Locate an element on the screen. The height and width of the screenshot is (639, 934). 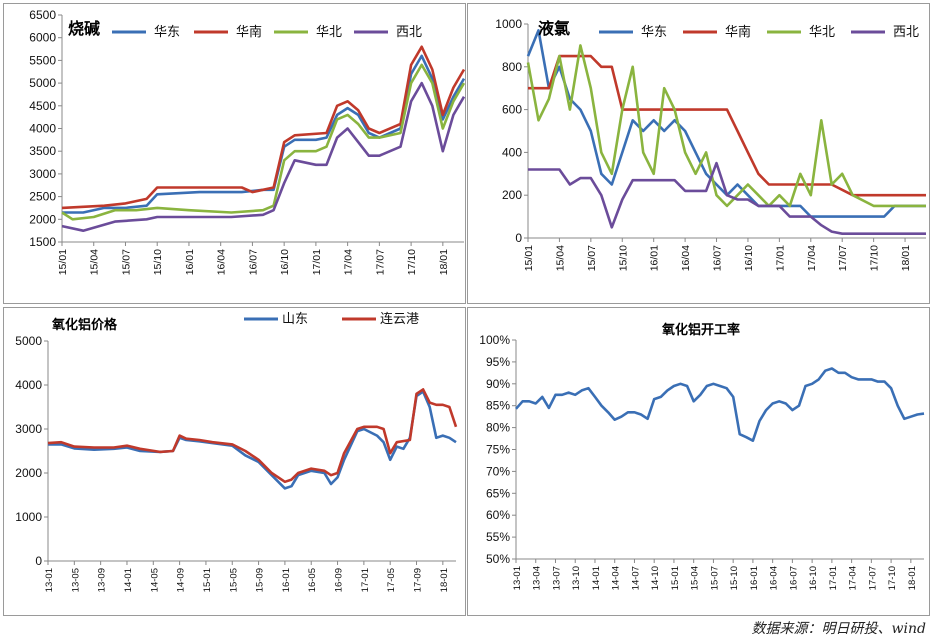
legend-label: 华南 is located at coordinates (738, 32).